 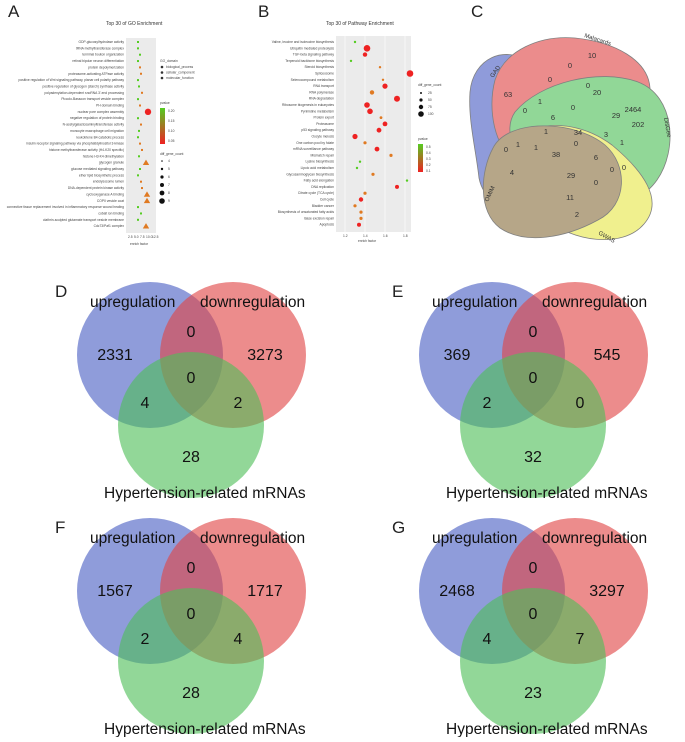 I want to click on pathway-term-label: mRNA surveillance pathway, so click(x=313, y=149).